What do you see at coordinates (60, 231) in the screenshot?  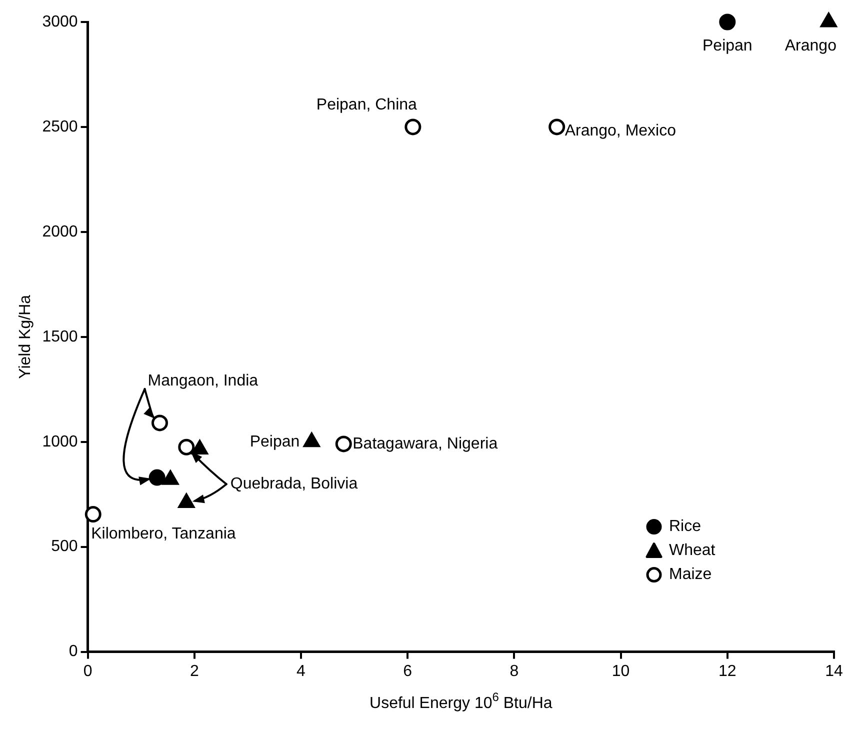 I see `y-tick-label: 2000` at bounding box center [60, 231].